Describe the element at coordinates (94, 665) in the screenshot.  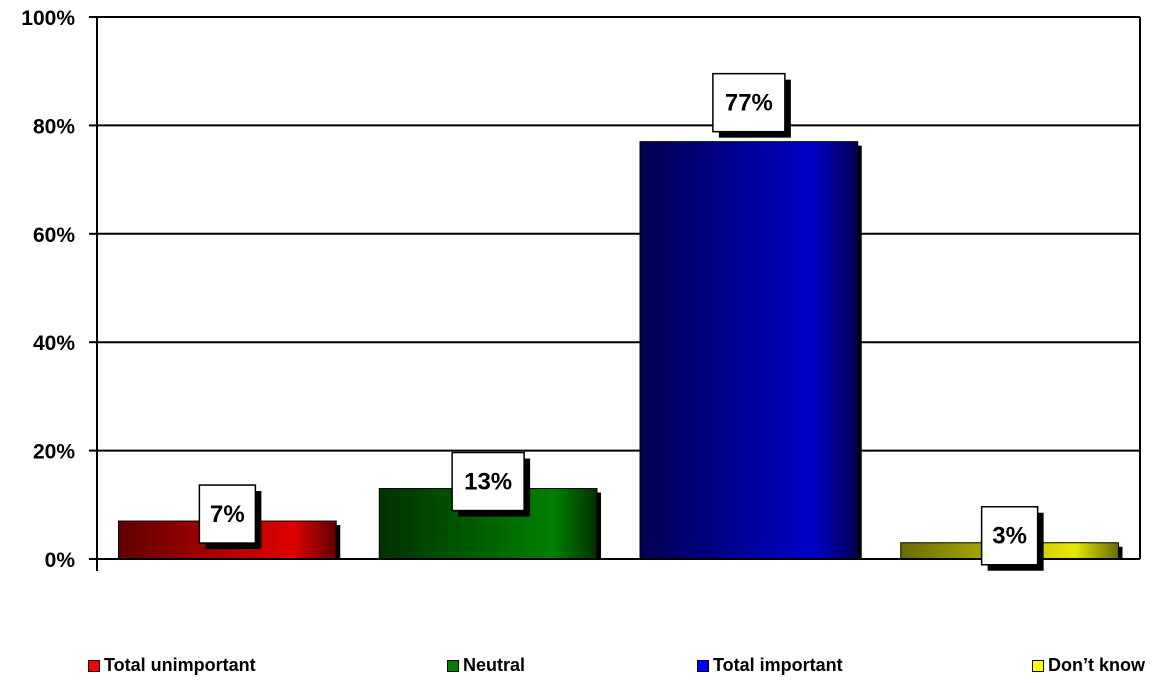
I see `legend-swatch-red` at that location.